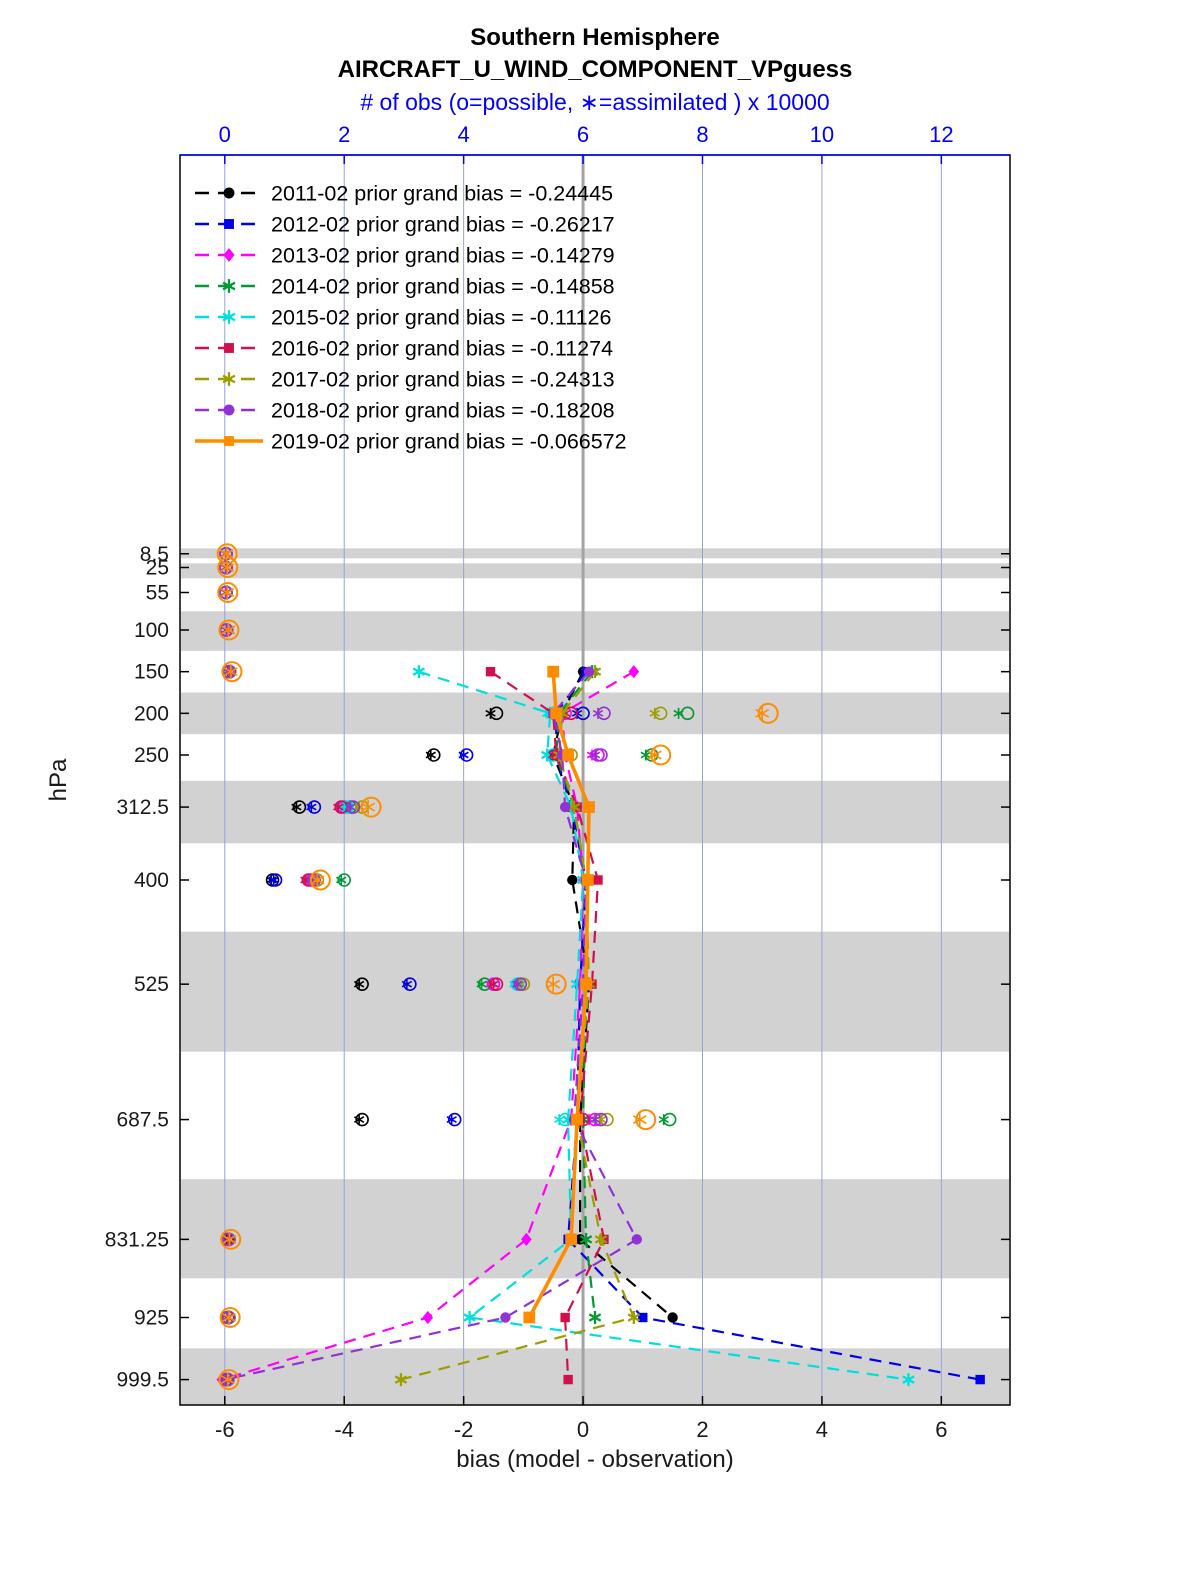 The width and height of the screenshot is (1200, 1575). I want to click on svg-text: 925, so click(151, 1318).